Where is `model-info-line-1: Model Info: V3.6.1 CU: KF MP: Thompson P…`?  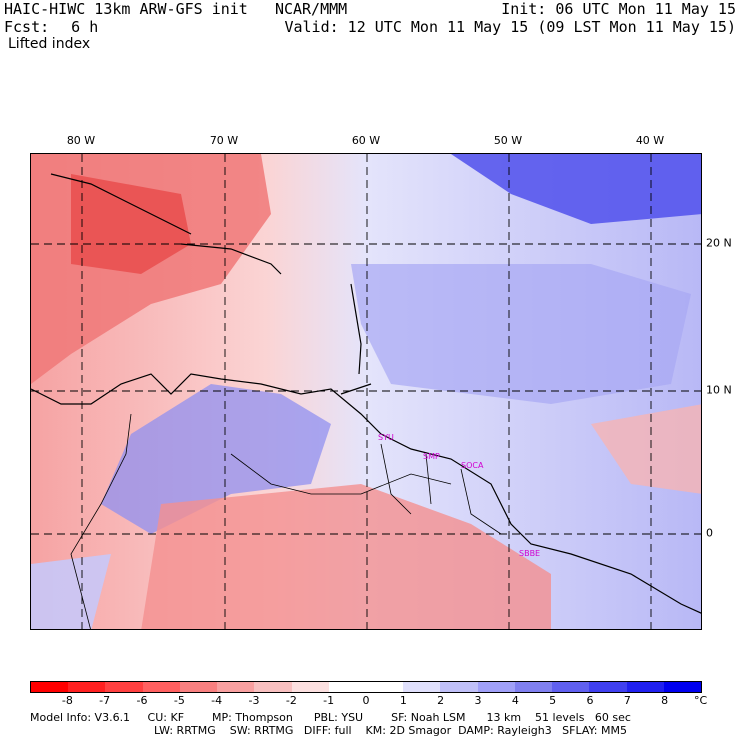 model-info-line-1: Model Info: V3.6.1 CU: KF MP: Thompson P… is located at coordinates (330, 717).